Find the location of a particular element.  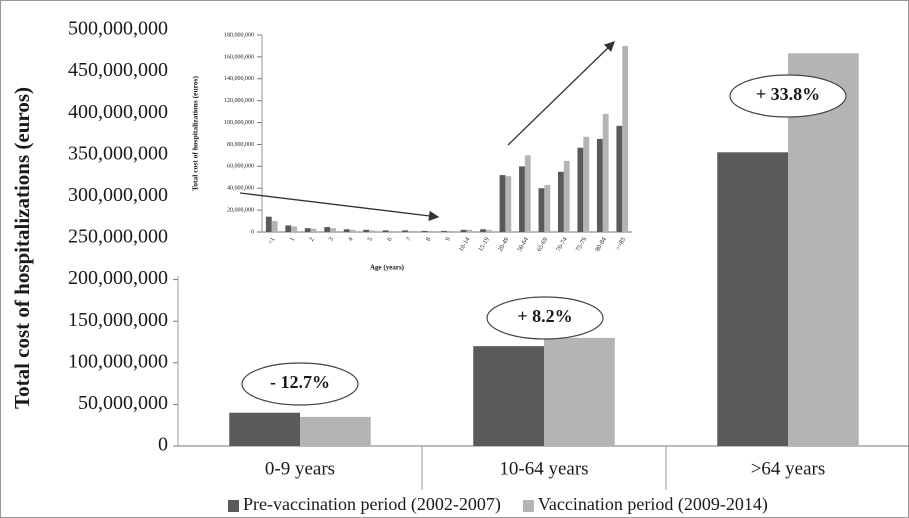

y-tick-label: 400,000,000 is located at coordinates (118, 112).